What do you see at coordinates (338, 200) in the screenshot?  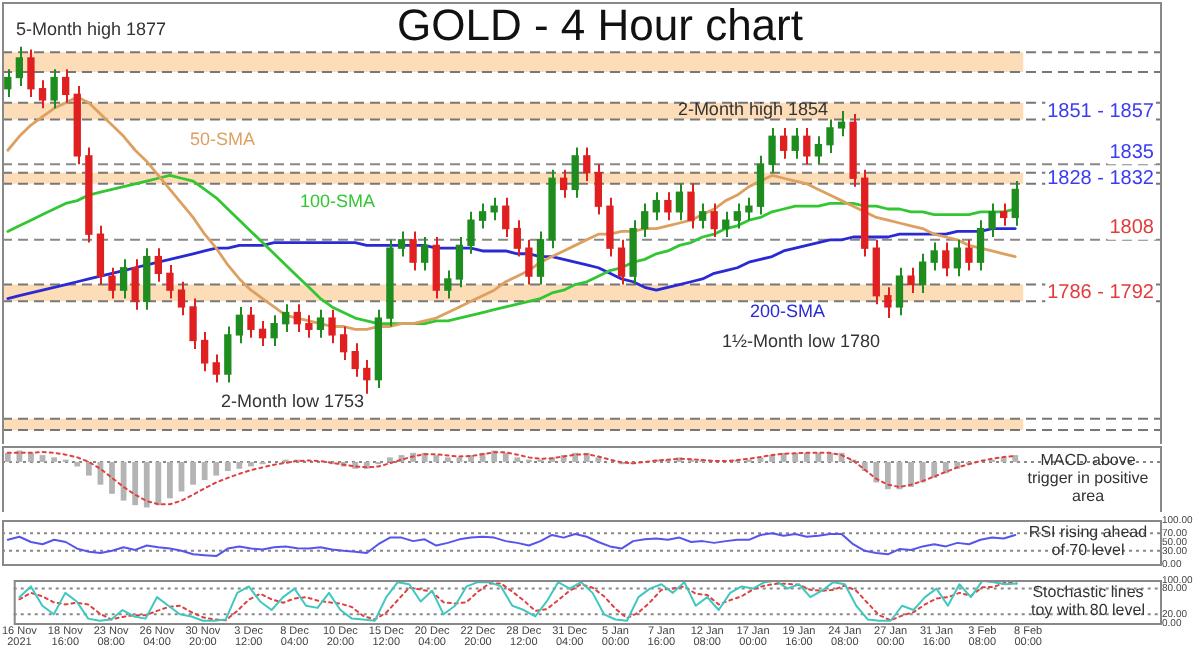 I see `text: 100-SMA` at bounding box center [338, 200].